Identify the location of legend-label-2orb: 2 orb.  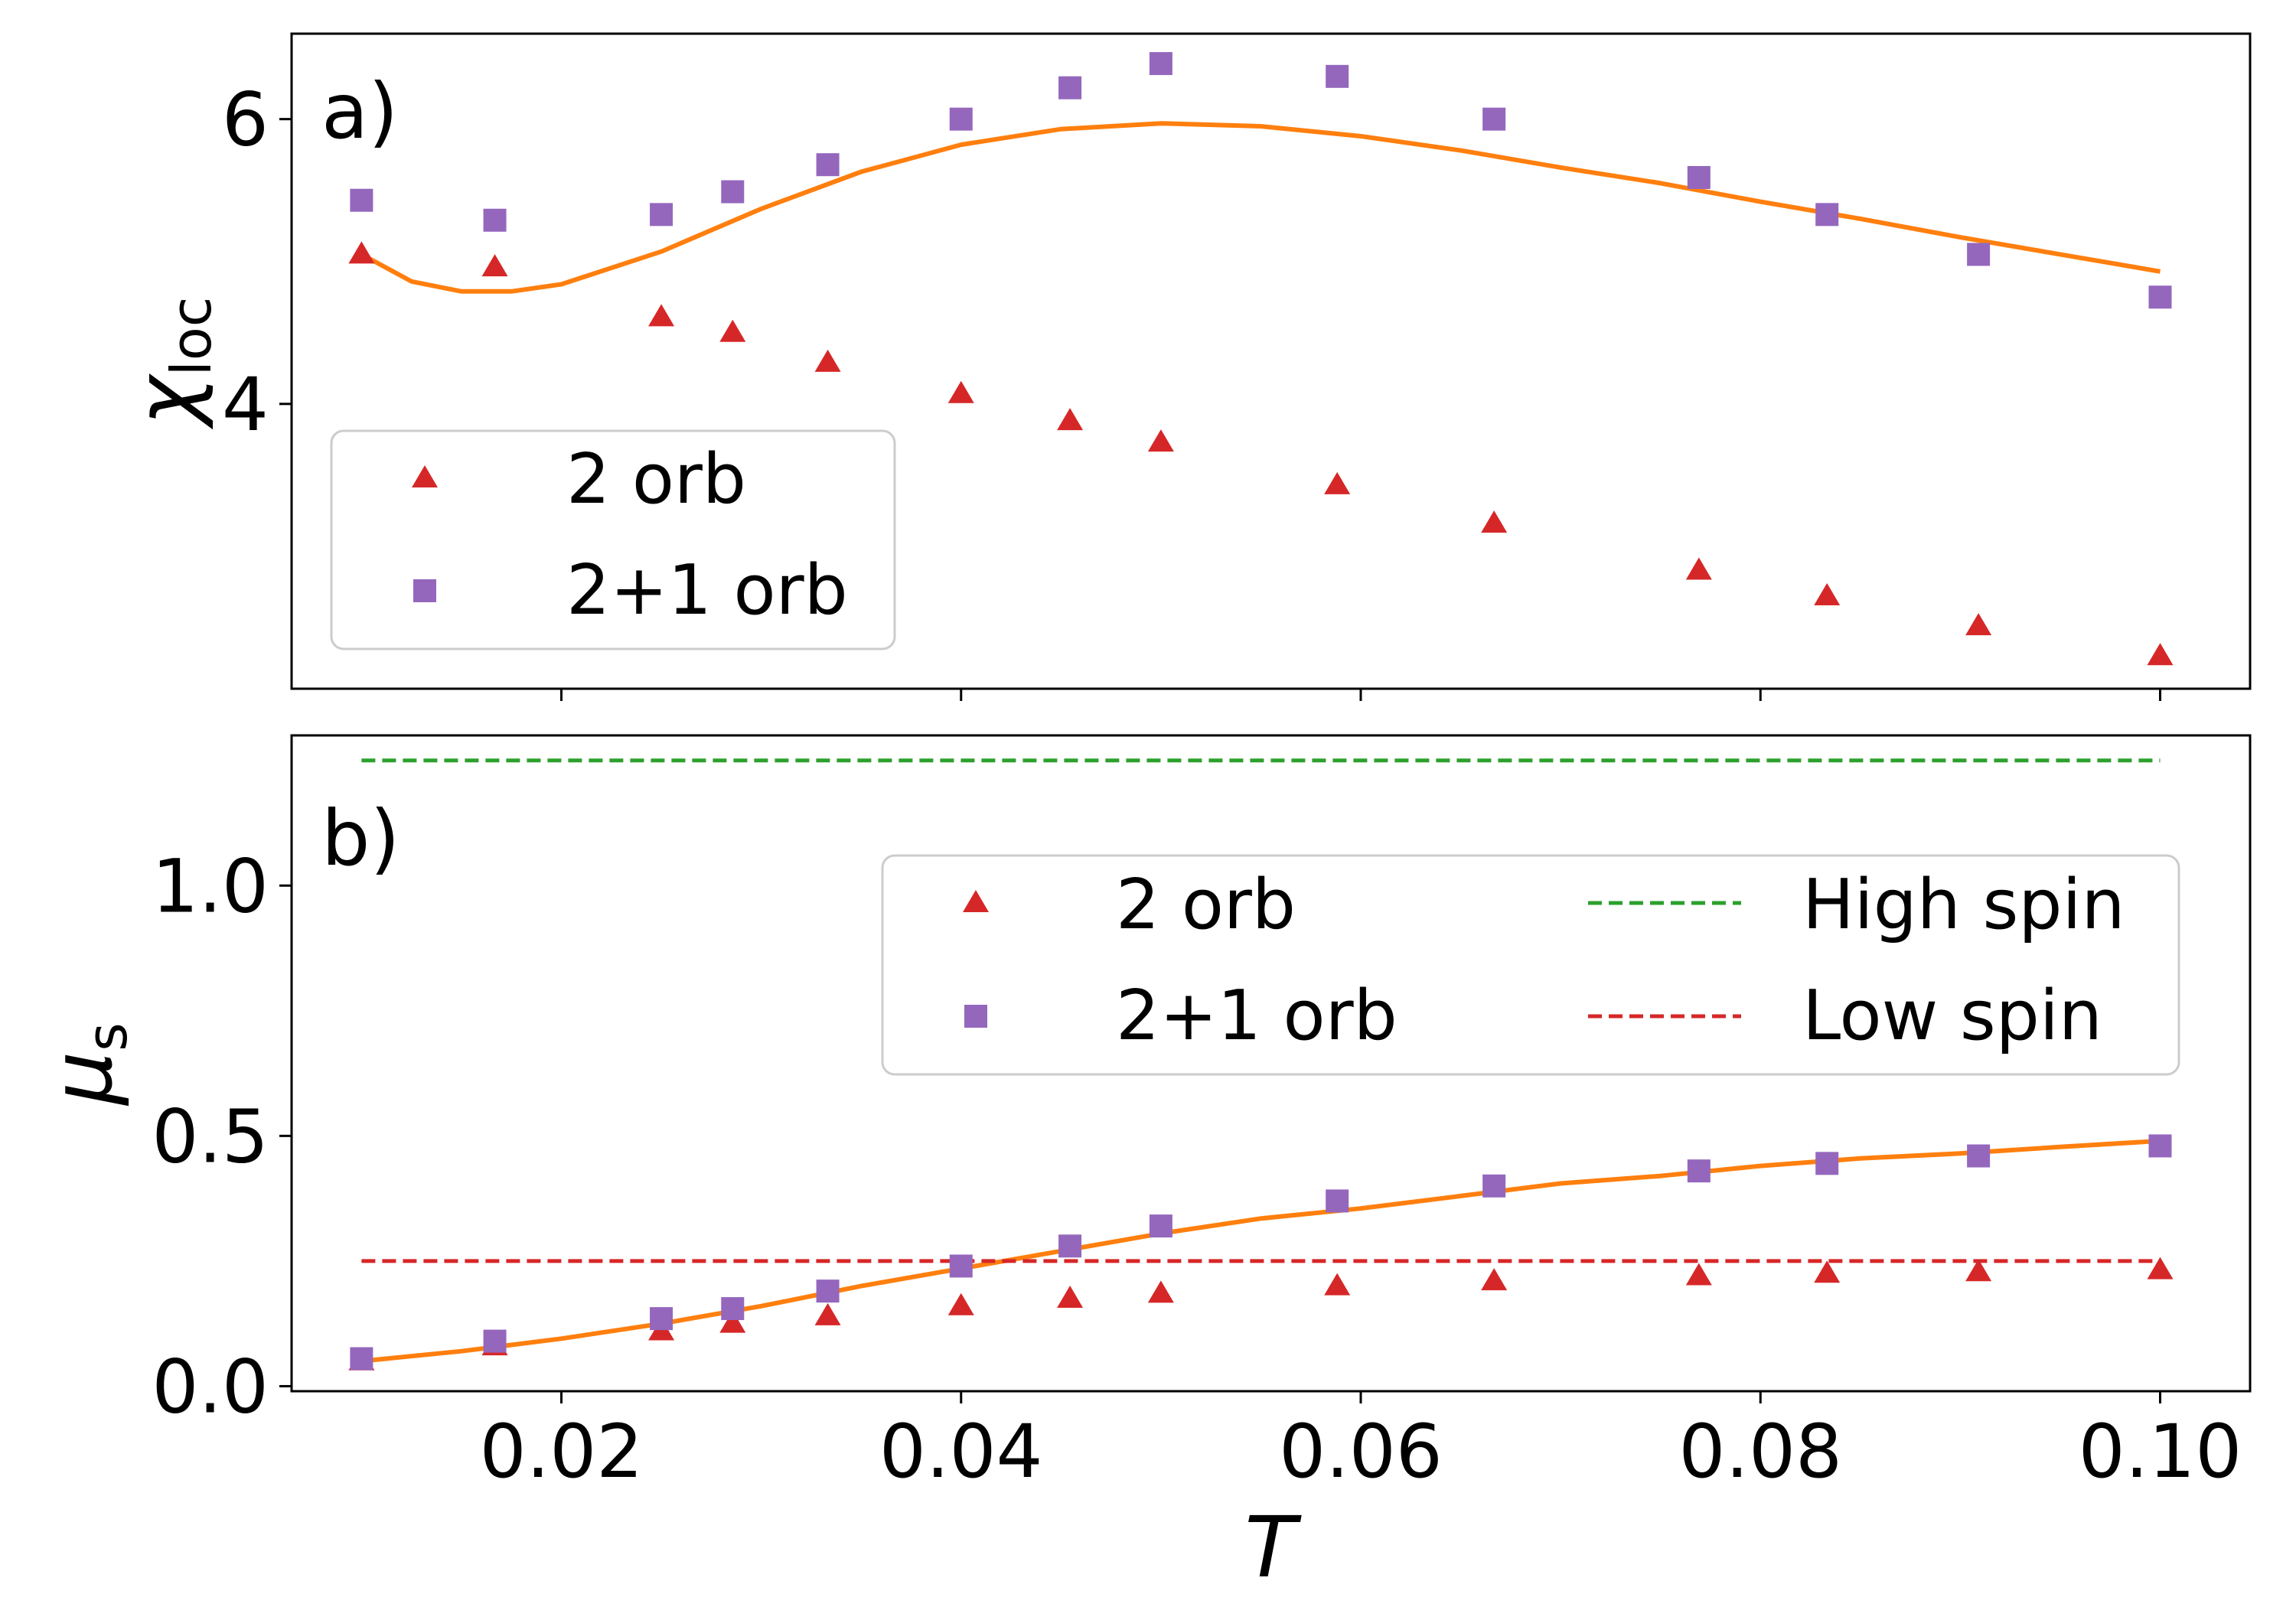
(656, 479).